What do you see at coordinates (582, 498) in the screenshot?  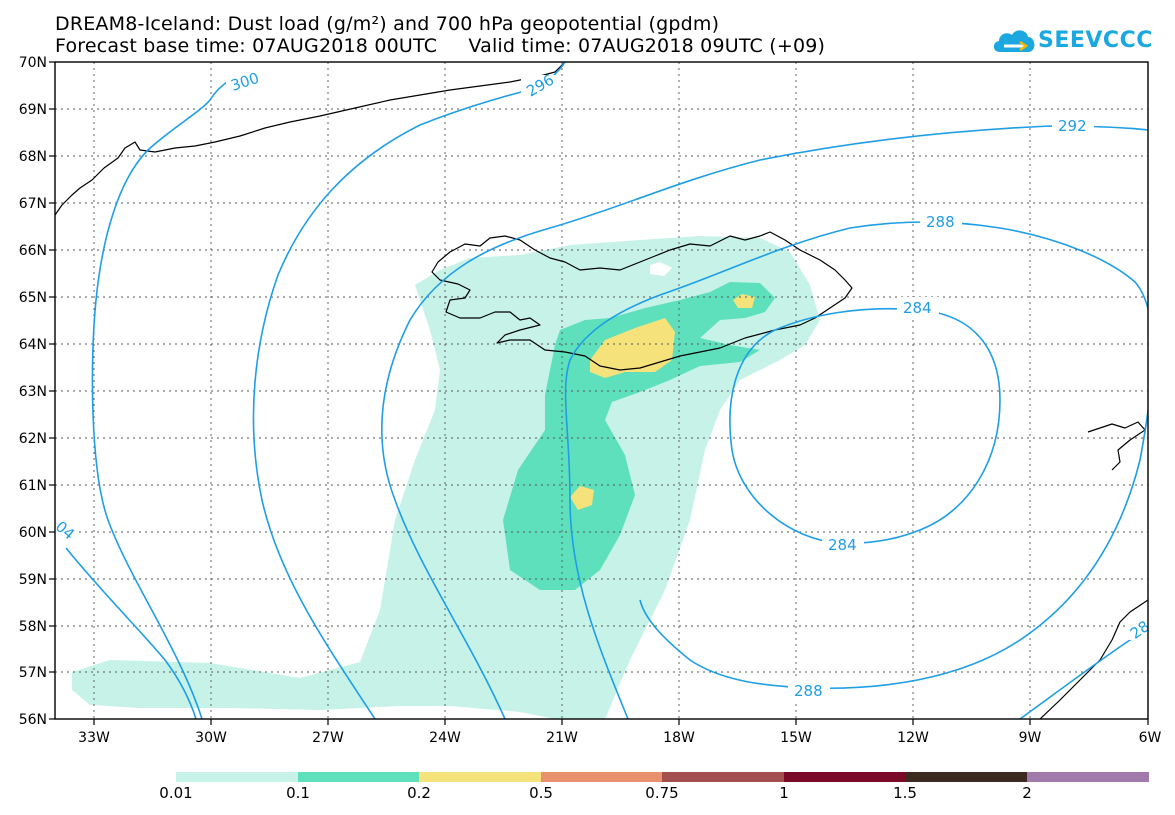 I see `dust-area-0.2-c` at bounding box center [582, 498].